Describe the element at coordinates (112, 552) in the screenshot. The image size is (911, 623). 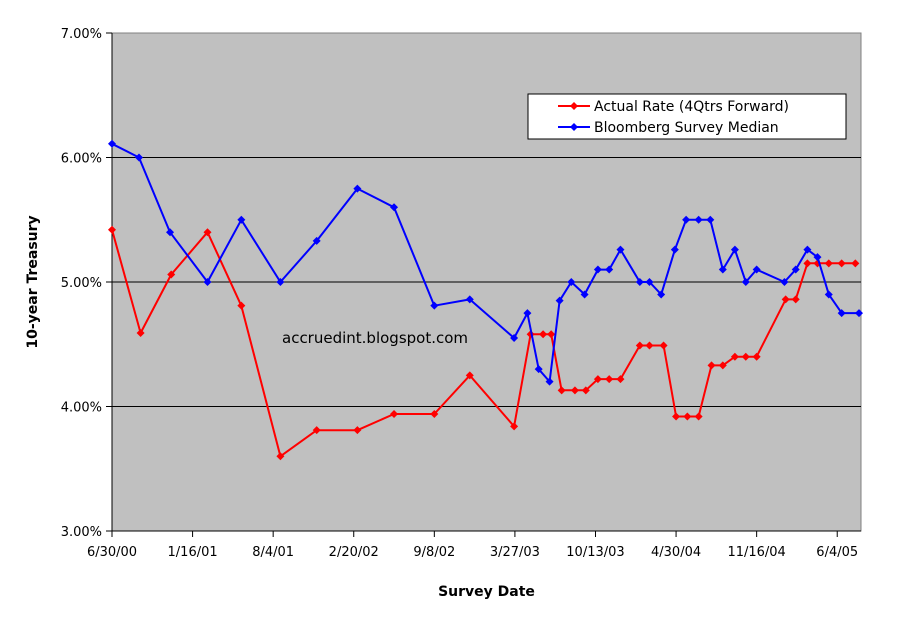
I see `x-tick-label: 6/30/00` at that location.